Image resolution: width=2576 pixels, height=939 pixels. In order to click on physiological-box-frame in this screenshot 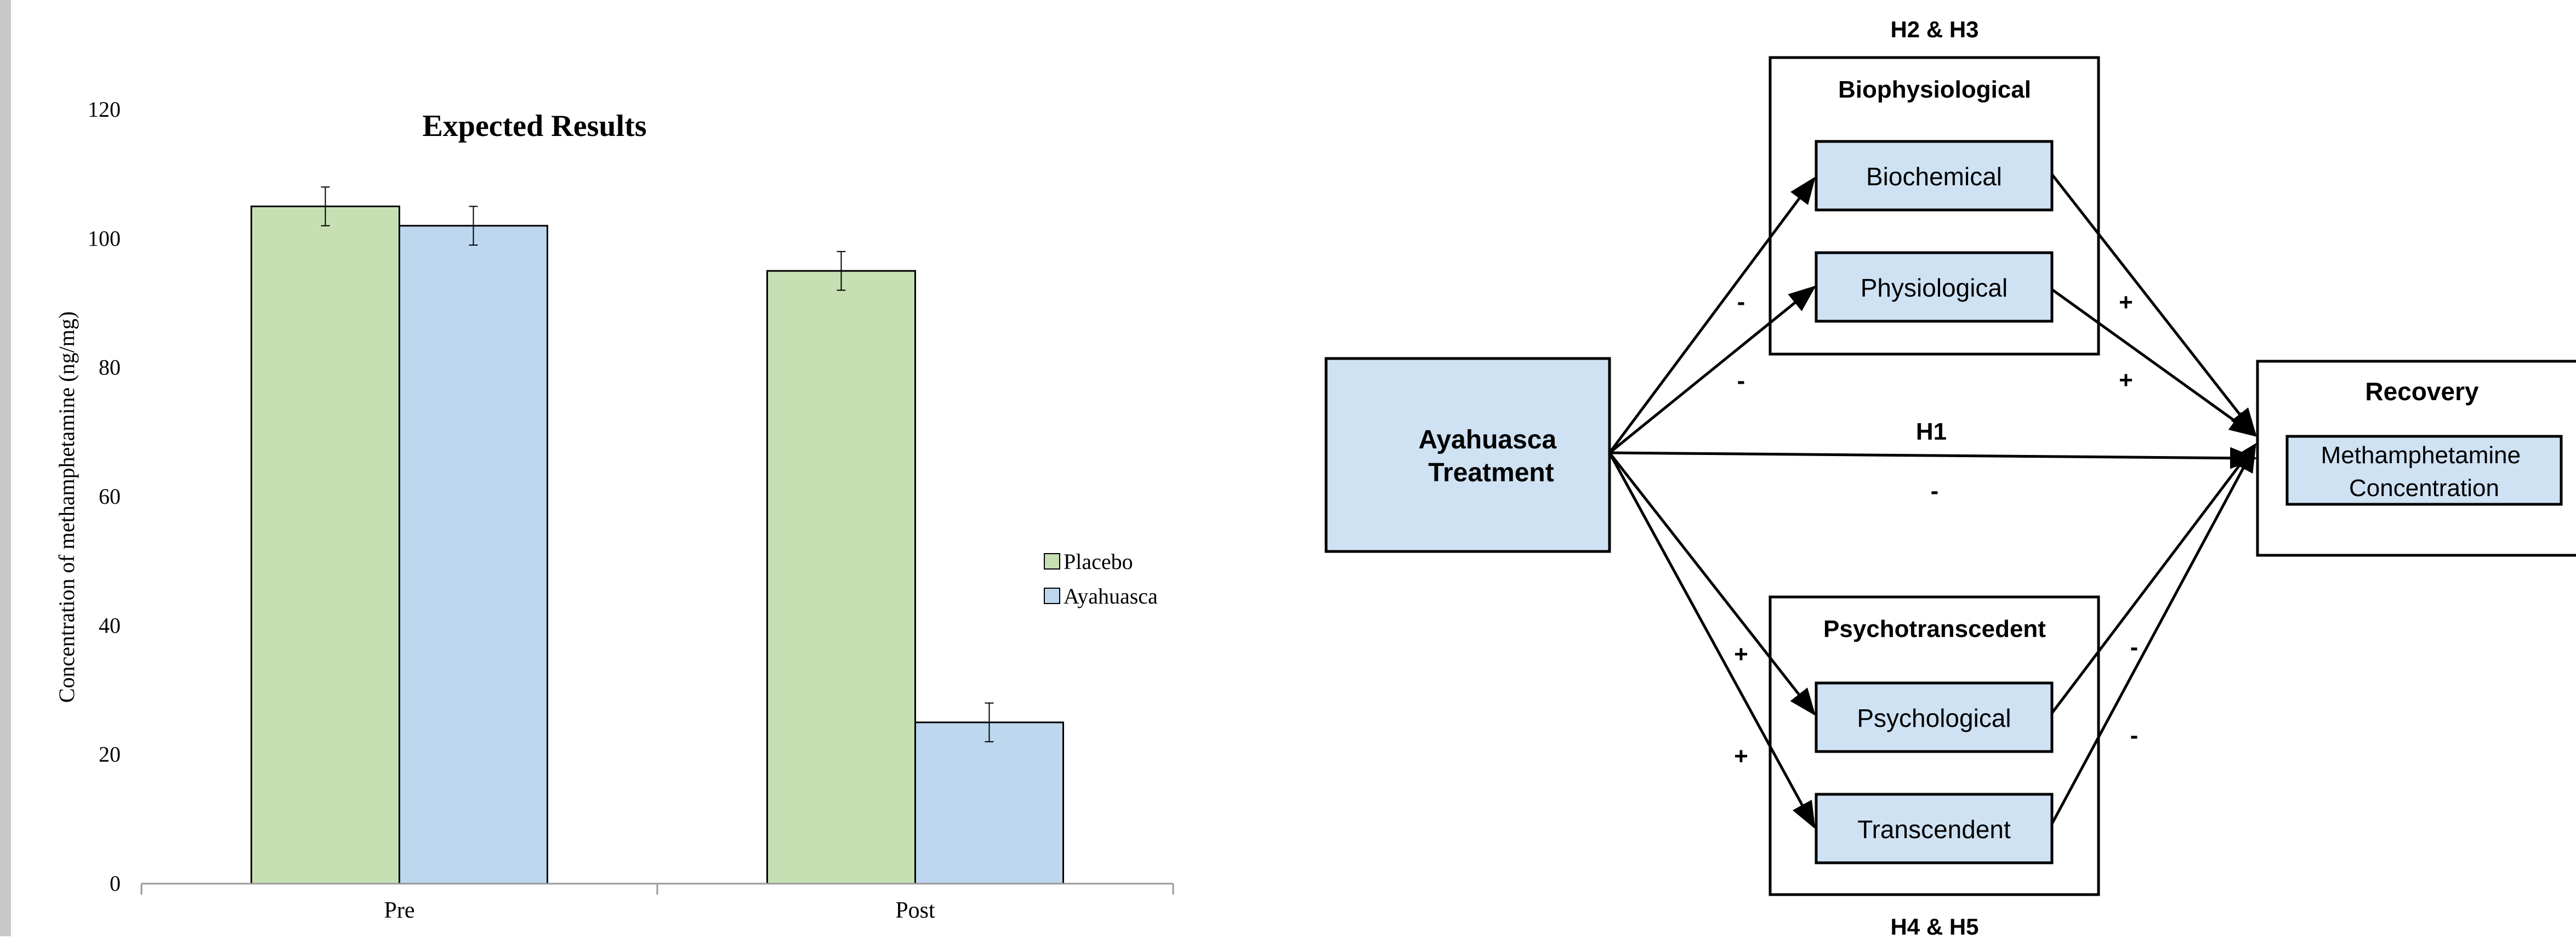, I will do `click(1934, 287)`.